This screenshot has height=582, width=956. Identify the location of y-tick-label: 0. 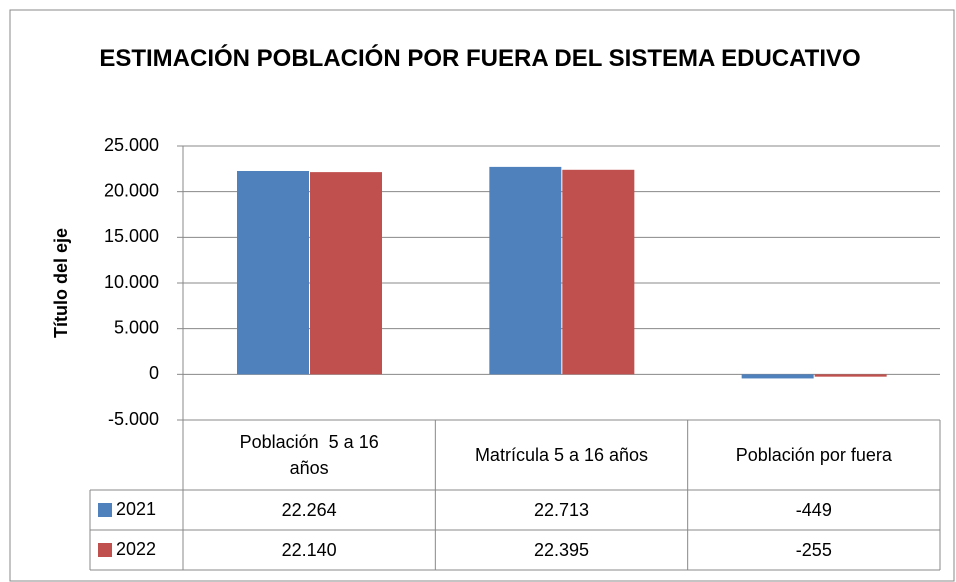
(154, 373).